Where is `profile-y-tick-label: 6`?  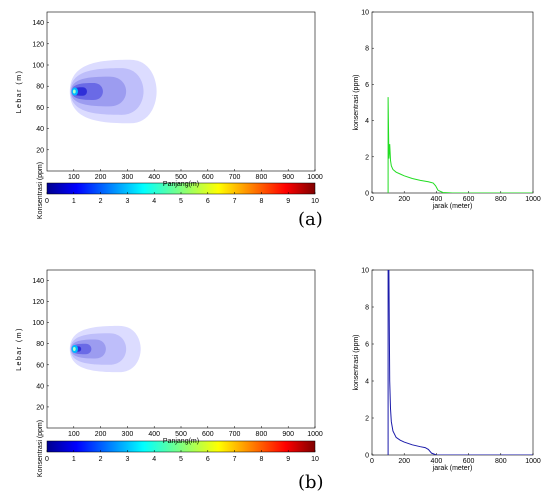
profile-y-tick-label: 6 is located at coordinates (367, 85).